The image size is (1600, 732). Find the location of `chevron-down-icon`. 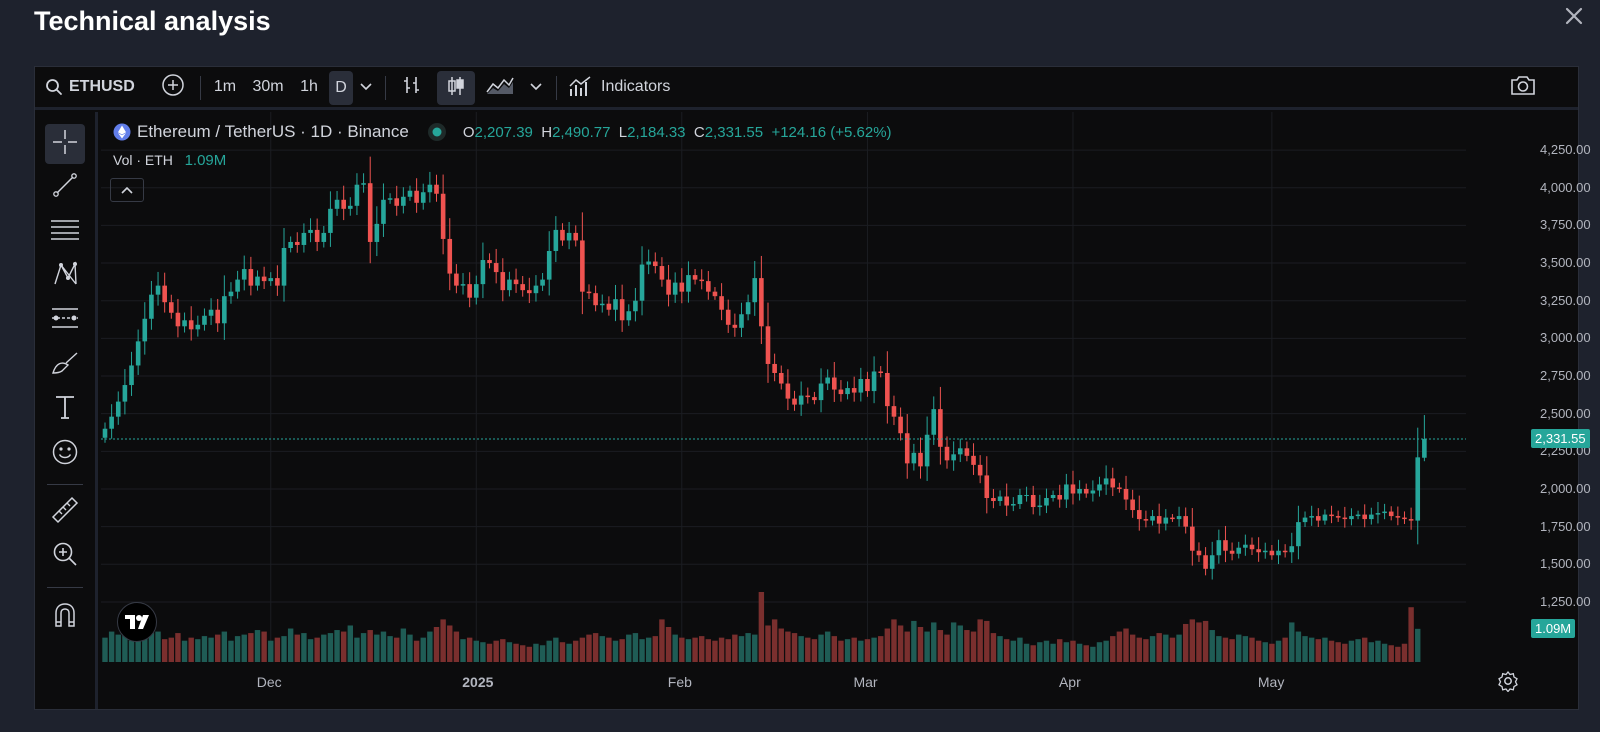

chevron-down-icon is located at coordinates (536, 87).